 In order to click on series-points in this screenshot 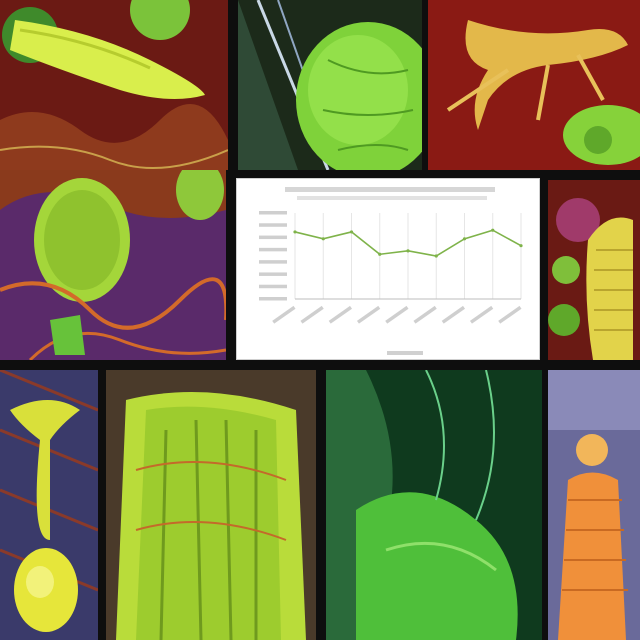, I will do `click(408, 243)`.